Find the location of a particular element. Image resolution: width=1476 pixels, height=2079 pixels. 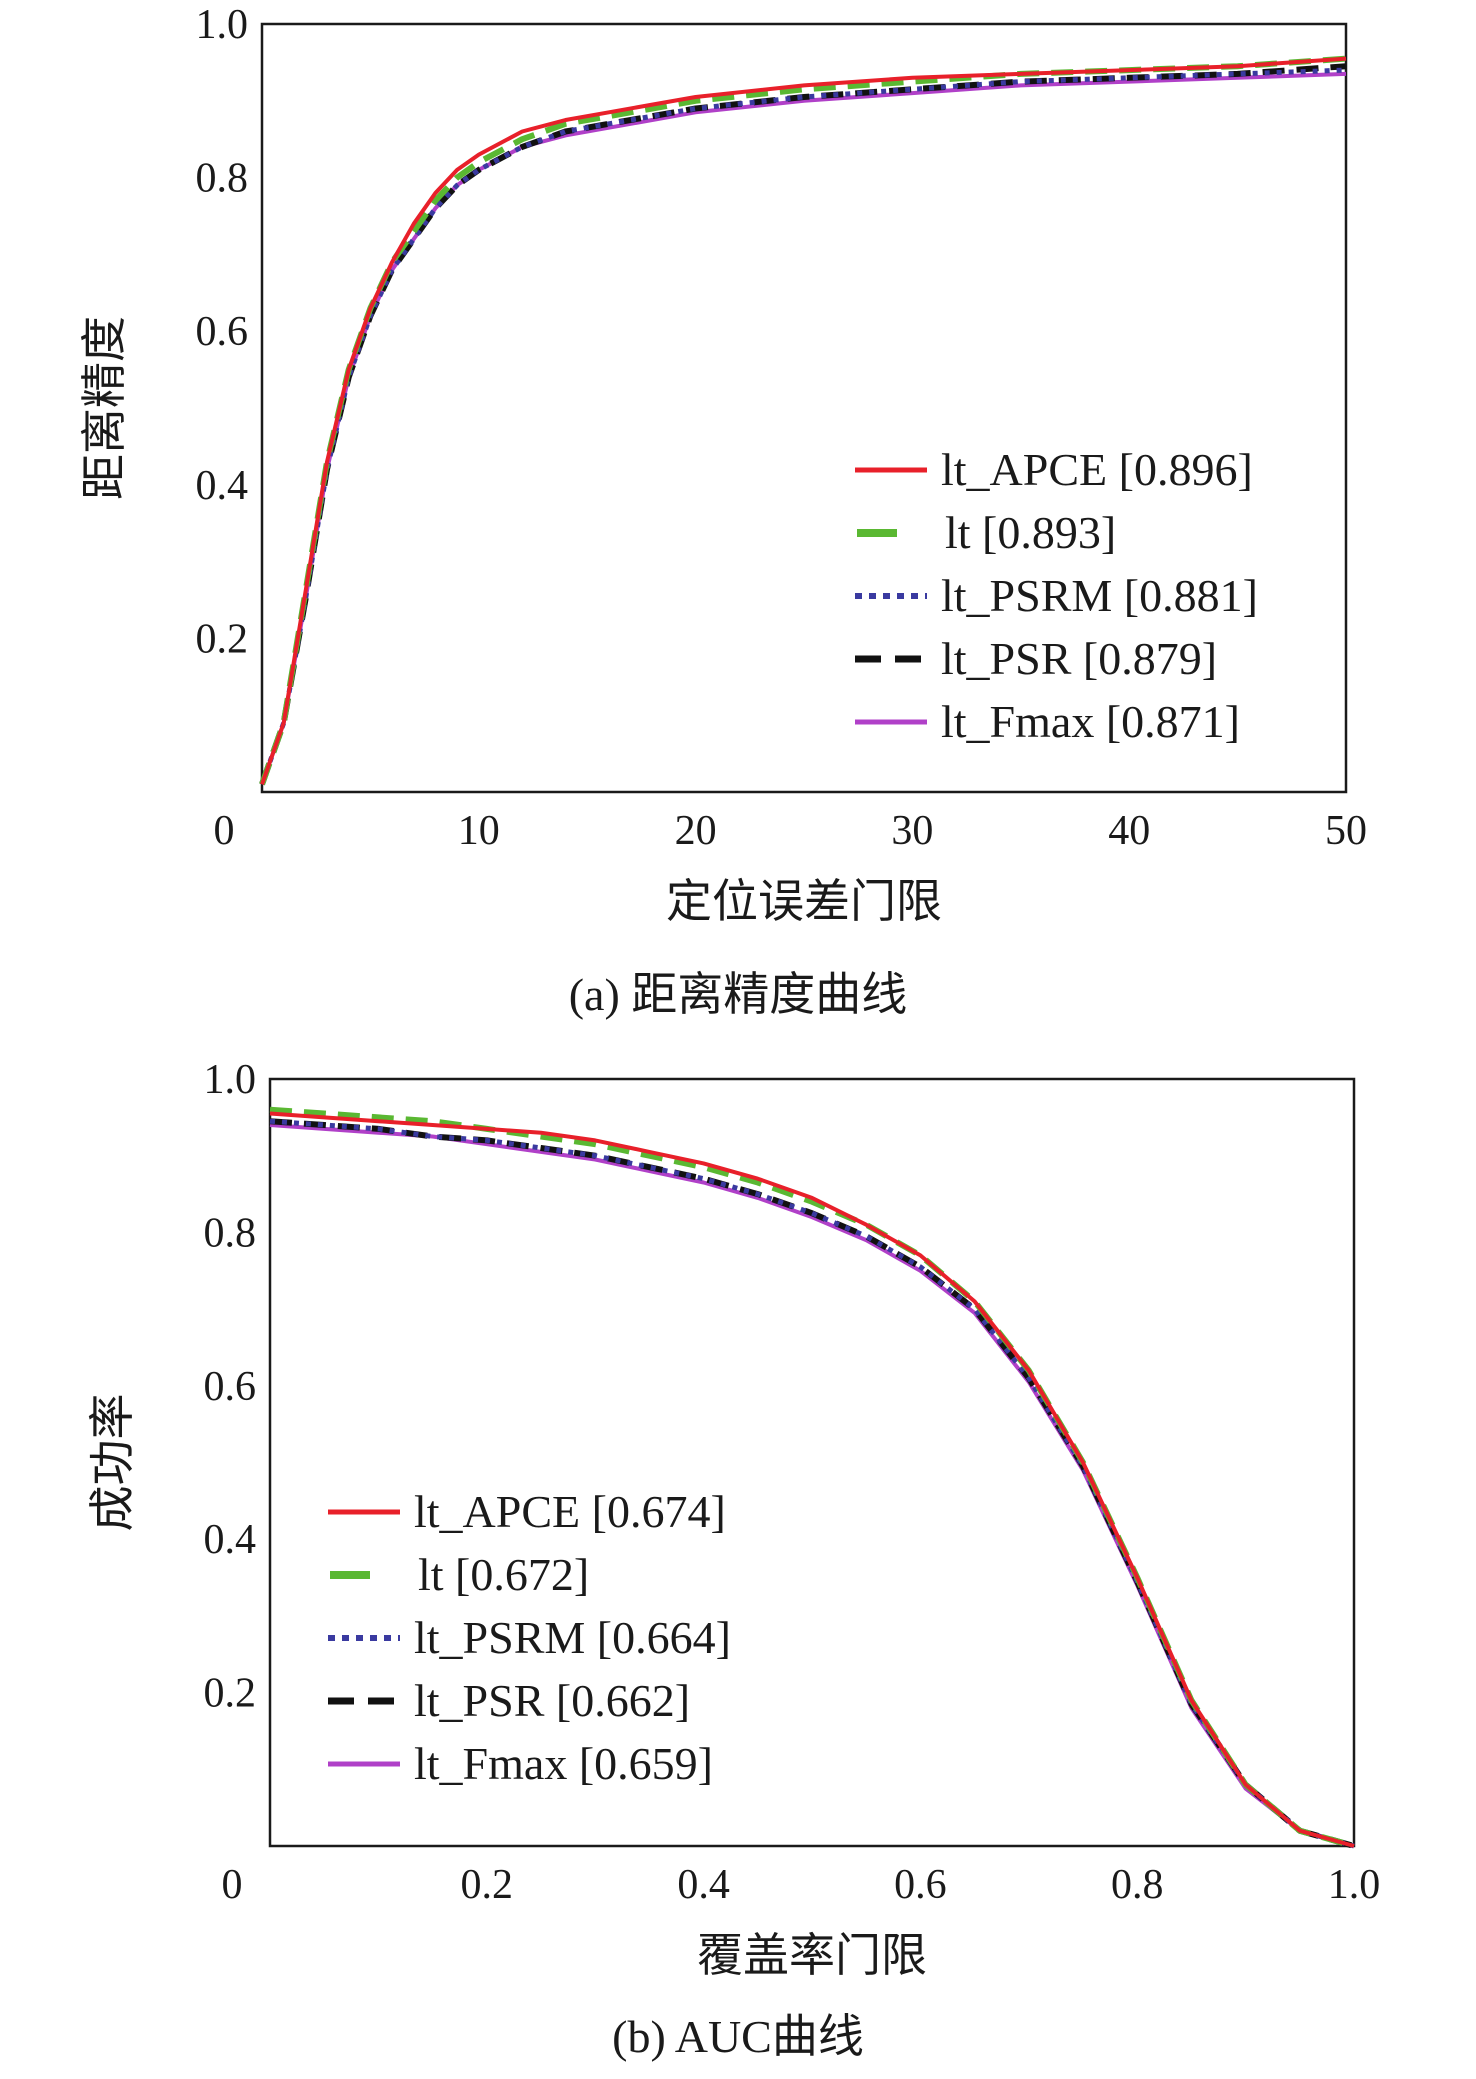

legend-label: lt_PSR [0.662] is located at coordinates (552, 1700).